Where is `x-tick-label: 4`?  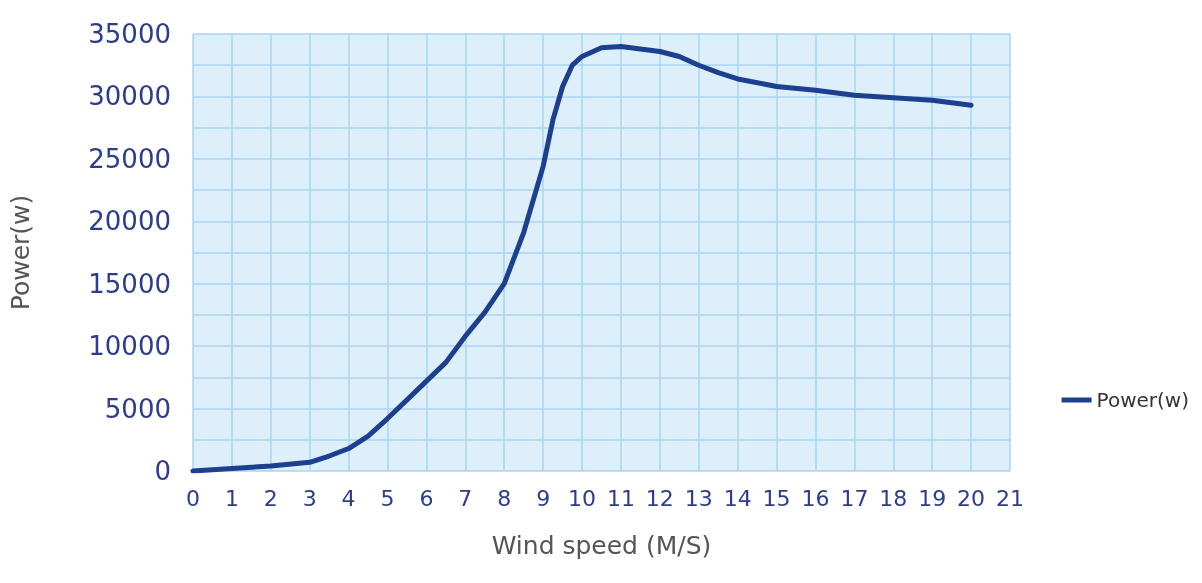 x-tick-label: 4 is located at coordinates (348, 498).